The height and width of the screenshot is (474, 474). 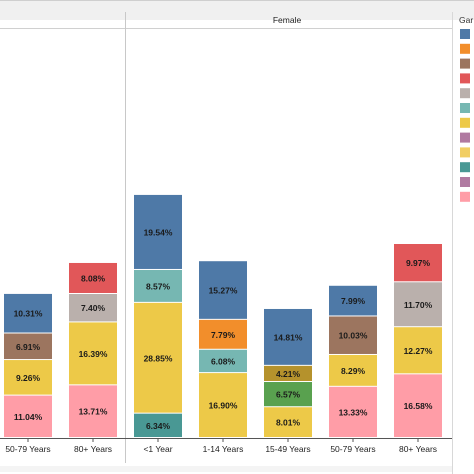 I want to click on segment-value-label: 8.29%, so click(x=353, y=371).